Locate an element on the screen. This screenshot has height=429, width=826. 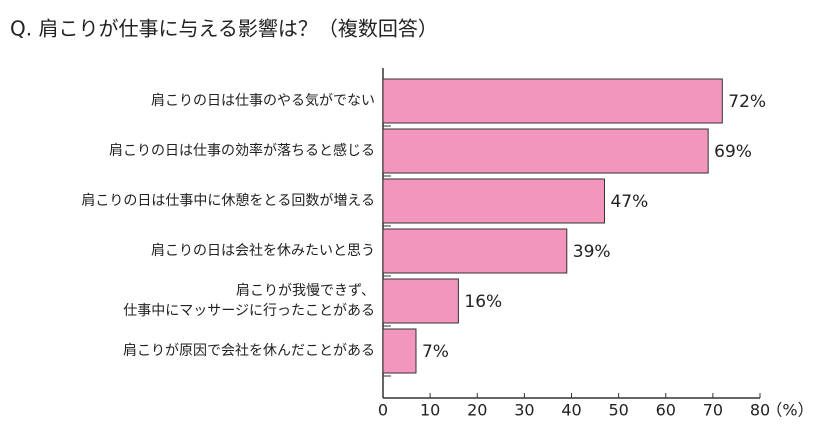
value-label: 39% is located at coordinates (592, 252).